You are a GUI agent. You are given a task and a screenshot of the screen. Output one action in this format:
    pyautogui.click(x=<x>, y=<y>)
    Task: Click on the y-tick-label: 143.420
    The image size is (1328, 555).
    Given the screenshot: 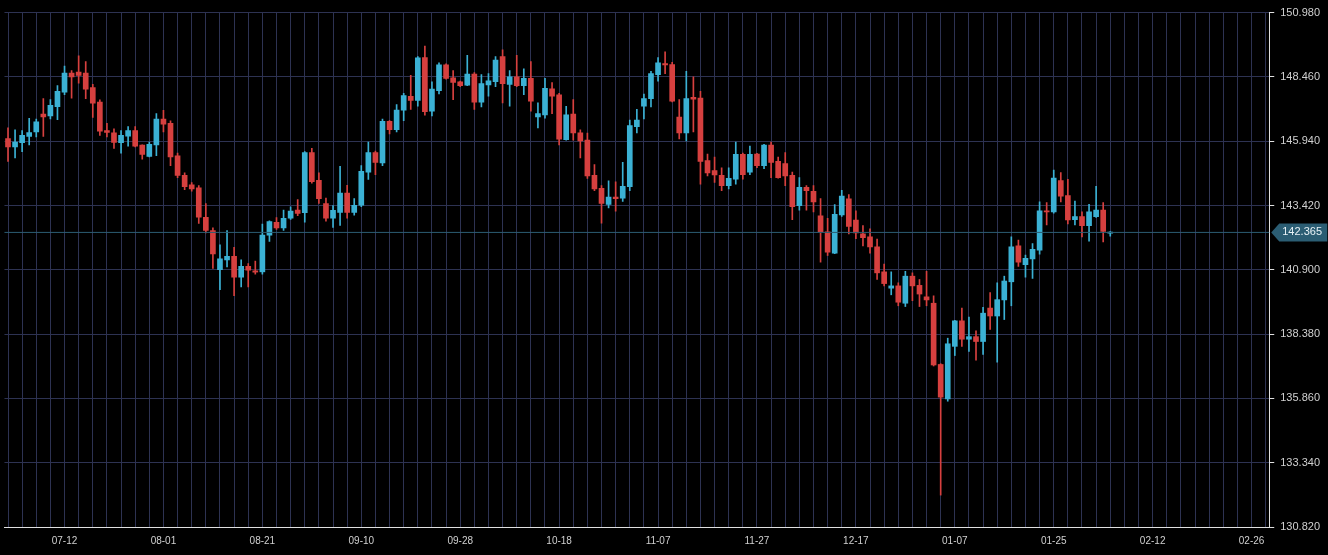 What is the action you would take?
    pyautogui.click(x=1300, y=204)
    